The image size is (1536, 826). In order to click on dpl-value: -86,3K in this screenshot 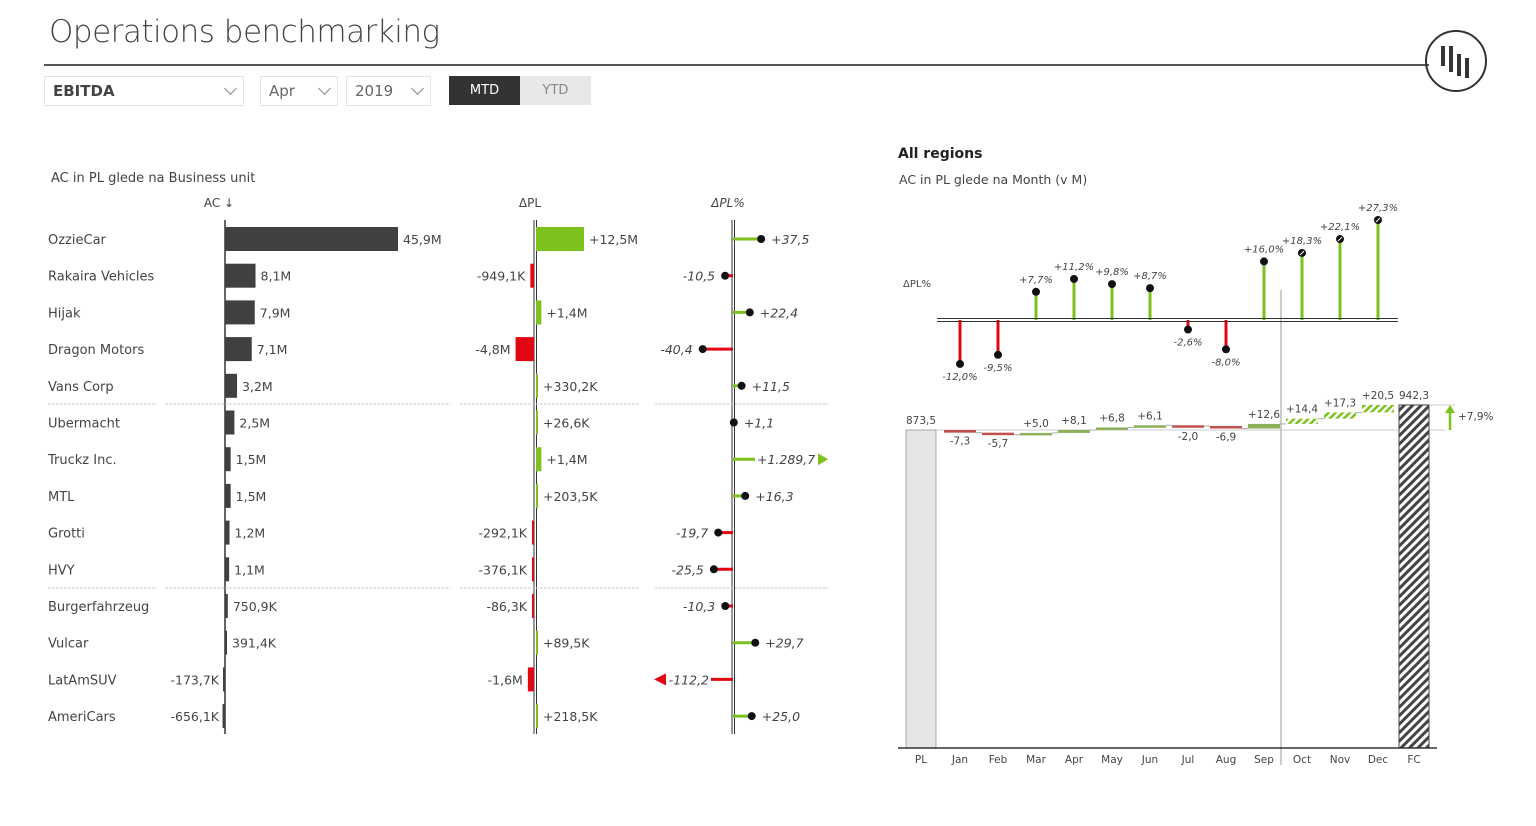, I will do `click(506, 606)`.